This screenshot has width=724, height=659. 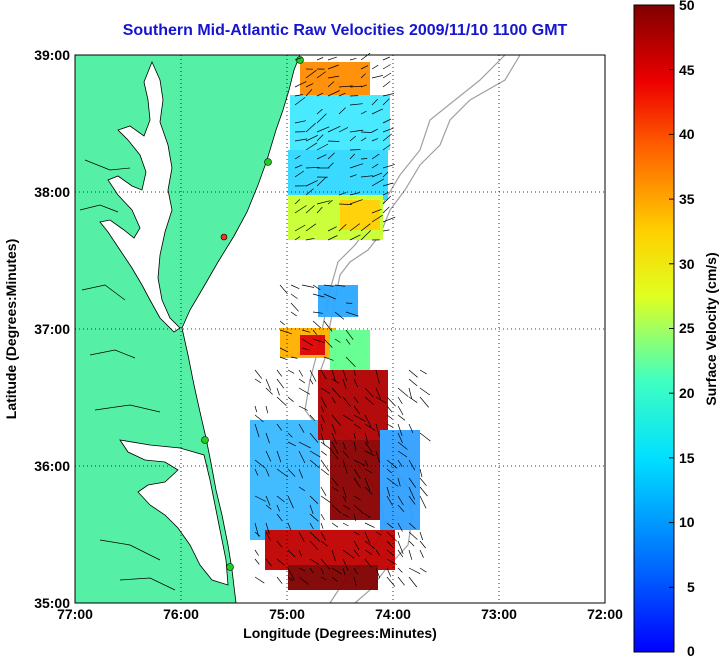 I want to click on lon-tick: 72:00, so click(x=605, y=614).